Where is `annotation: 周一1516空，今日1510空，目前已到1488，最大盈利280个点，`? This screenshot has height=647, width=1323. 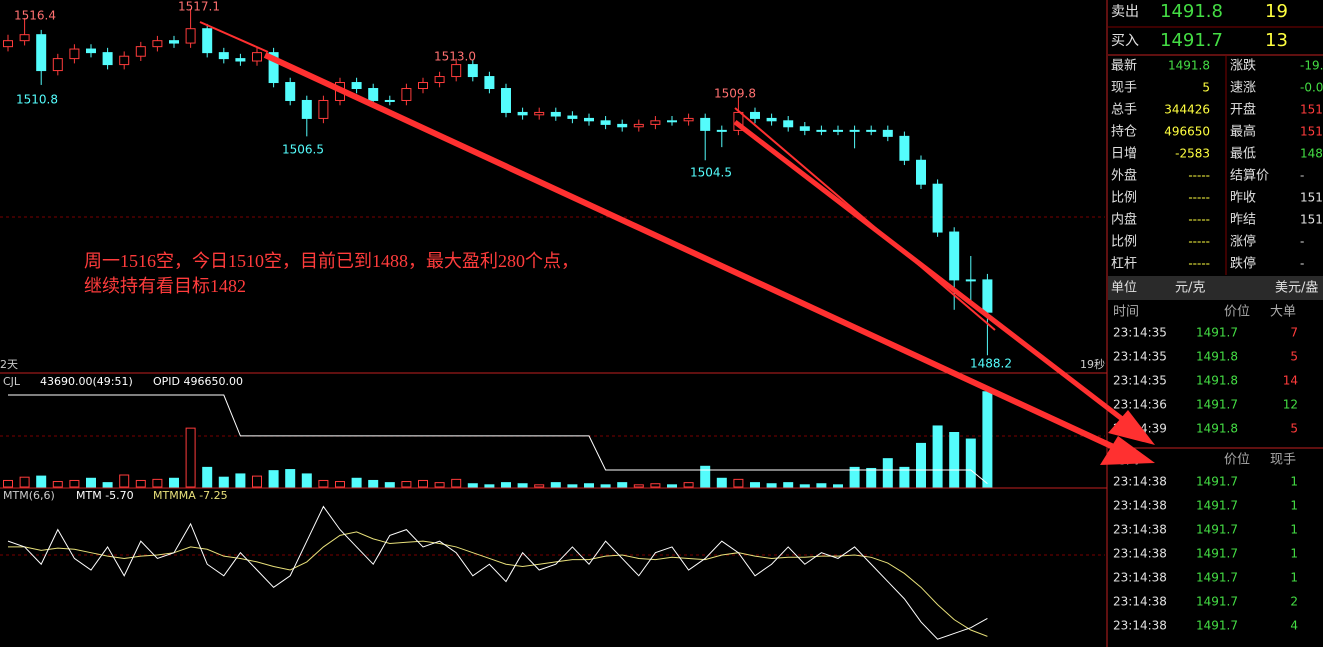 annotation: 周一1516空，今日1510空，目前已到1488，最大盈利280个点， is located at coordinates (331, 261).